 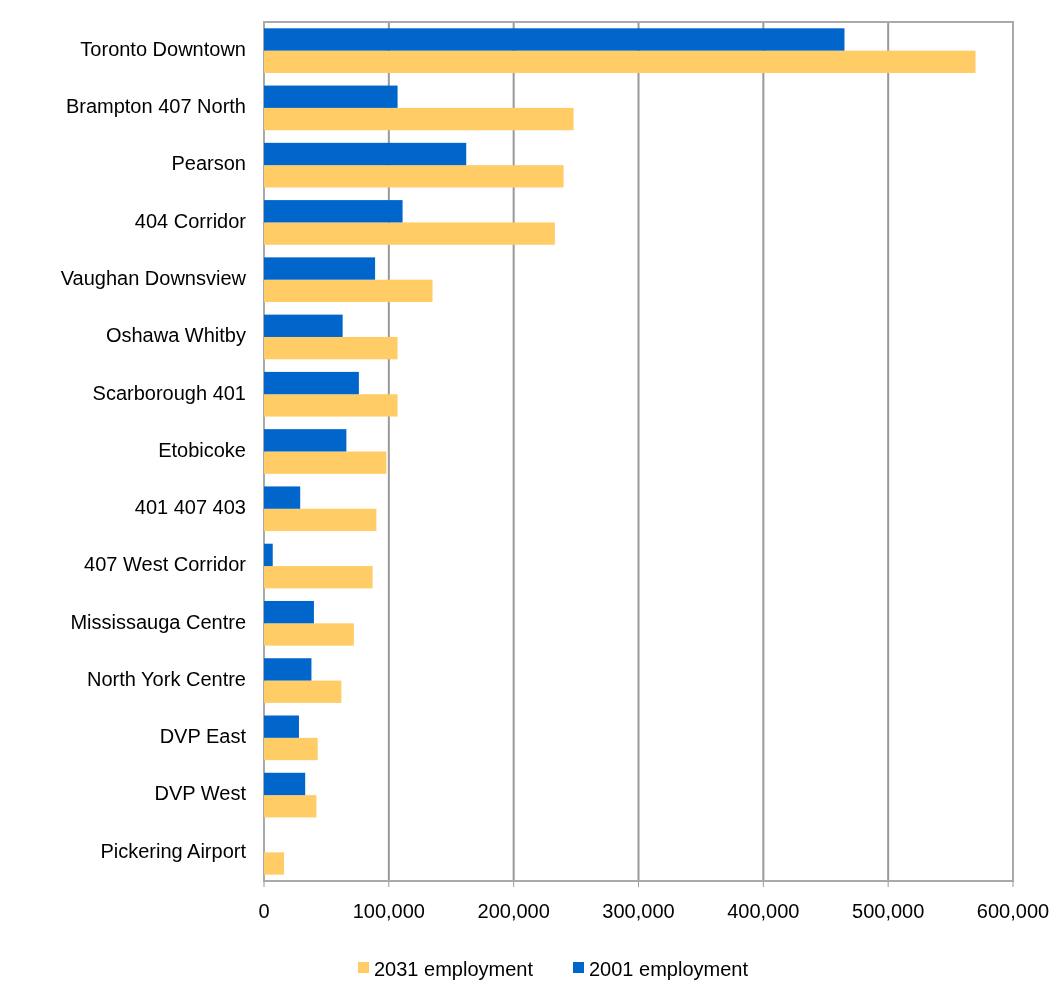 What do you see at coordinates (200, 793) in the screenshot?
I see `y-tick-label: DVP West` at bounding box center [200, 793].